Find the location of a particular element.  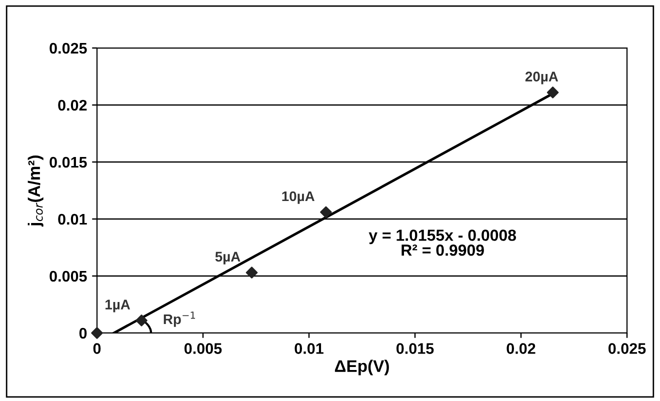

y-tick-label: 0.015 is located at coordinates (68, 162).